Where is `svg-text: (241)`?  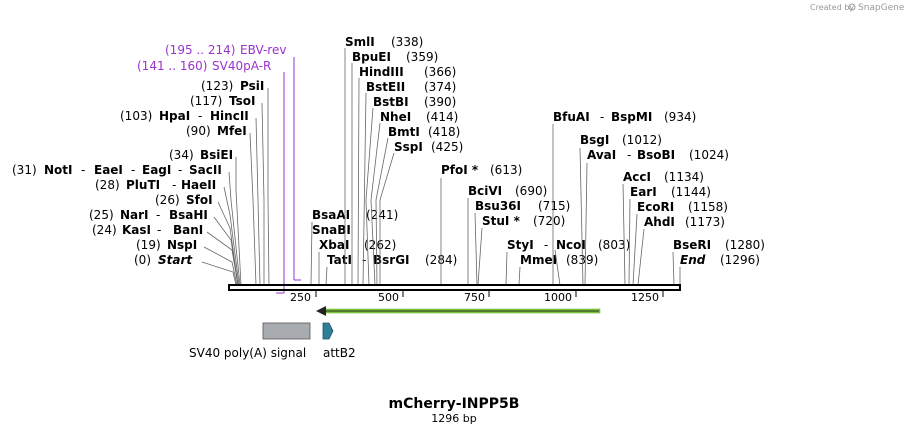
svg-text: (241) is located at coordinates (382, 215).